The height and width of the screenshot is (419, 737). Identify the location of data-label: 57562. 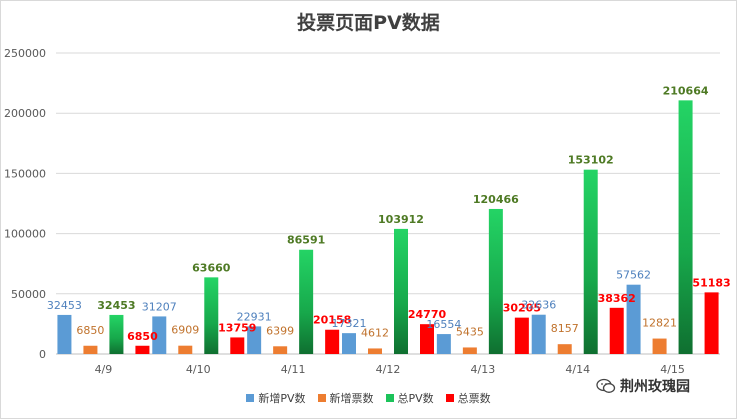
(633, 275).